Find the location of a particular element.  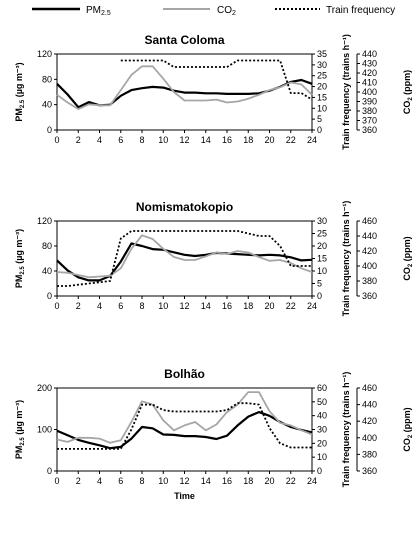

co2-tick-label: 370 is located at coordinates (369, 121).